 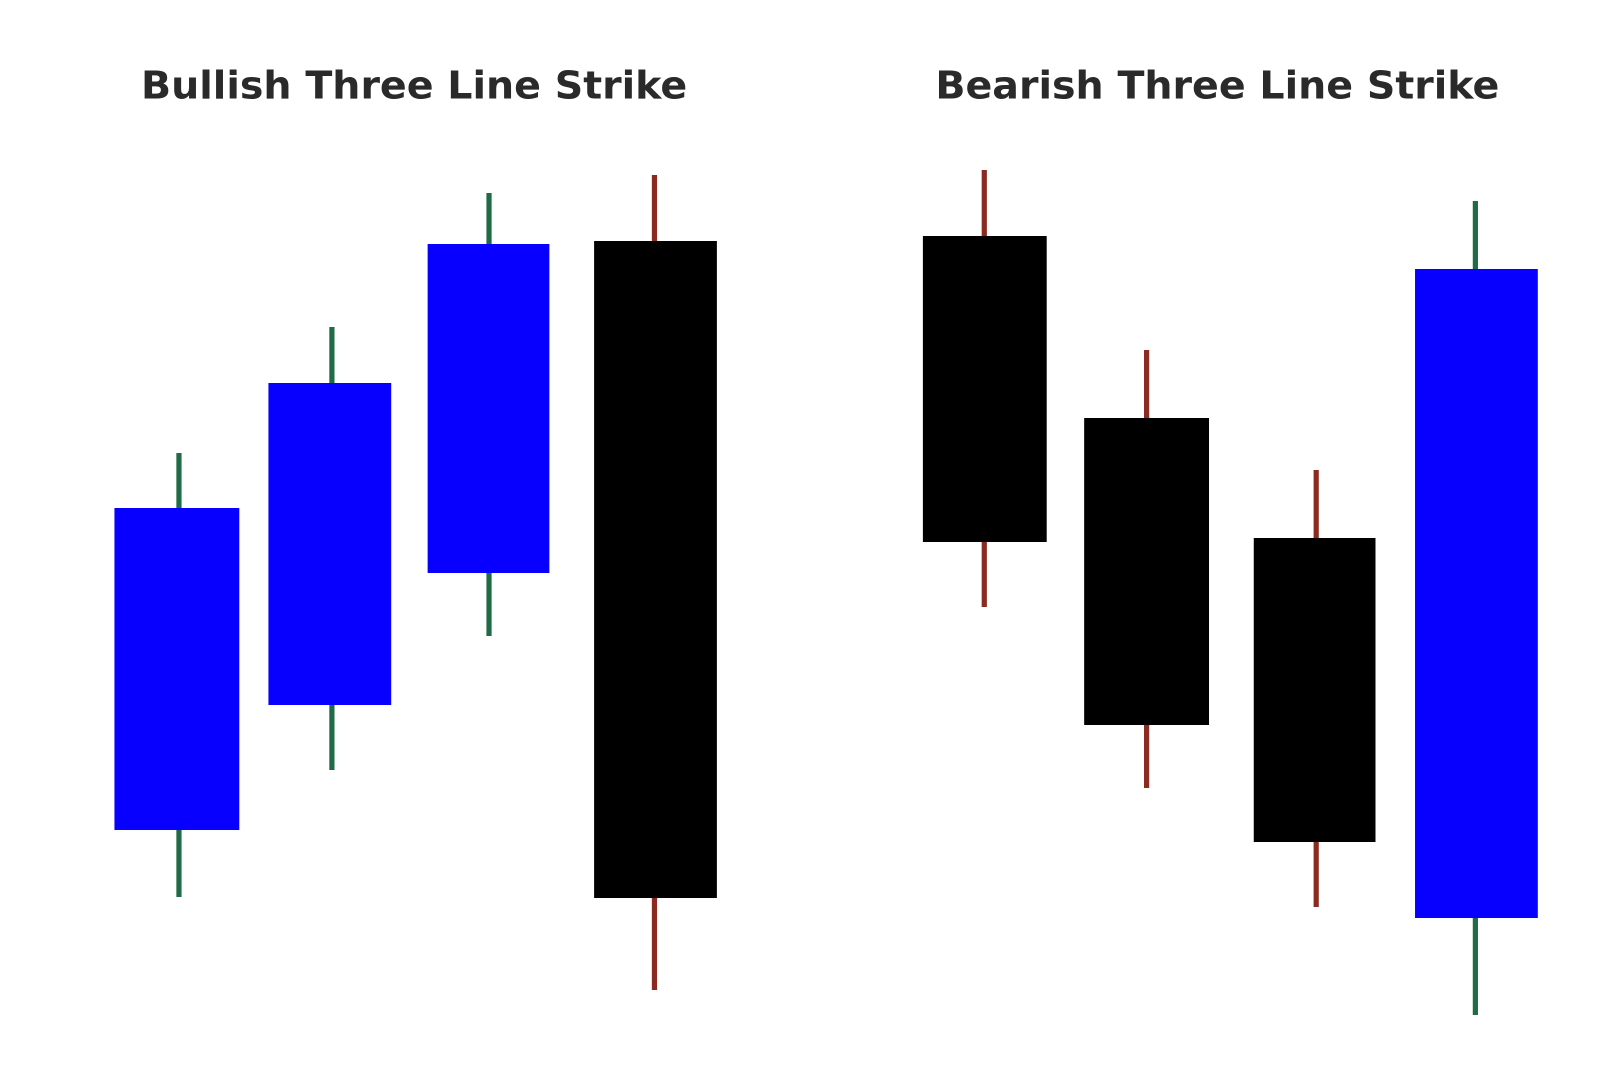 I want to click on pattern-title: Bullish Three Line Strike, so click(x=414, y=86).